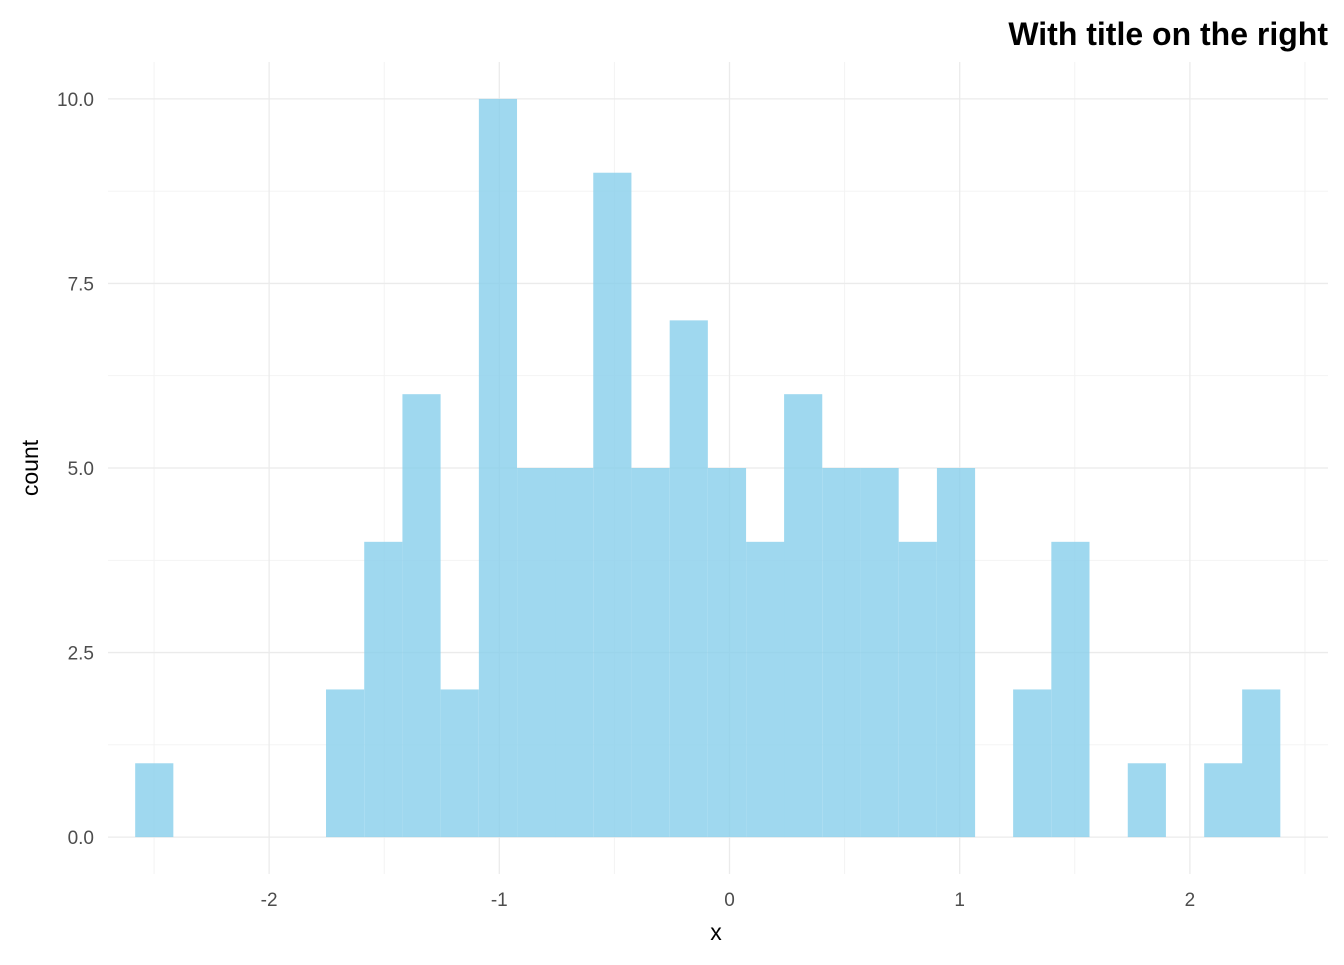 This screenshot has height=965, width=1344. I want to click on x-axis-tick-labels: -2 -1 0 1 2, so click(728, 900).